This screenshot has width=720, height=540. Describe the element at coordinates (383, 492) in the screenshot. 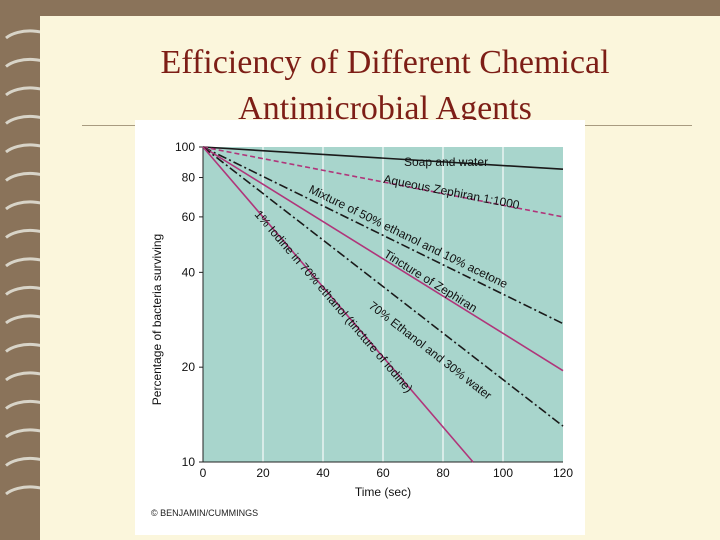

I see `x-axis-label: Time (sec)` at that location.